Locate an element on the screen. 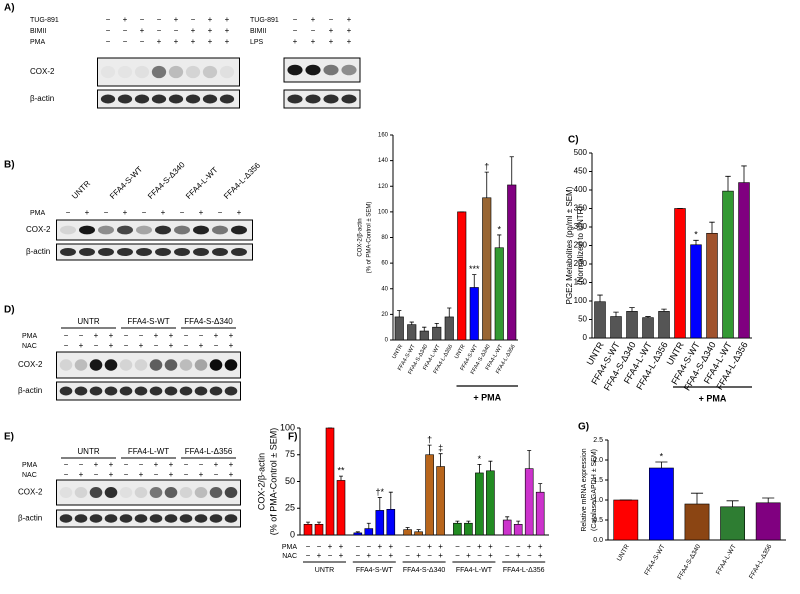  y-tick-label: 400 is located at coordinates (581, 189).